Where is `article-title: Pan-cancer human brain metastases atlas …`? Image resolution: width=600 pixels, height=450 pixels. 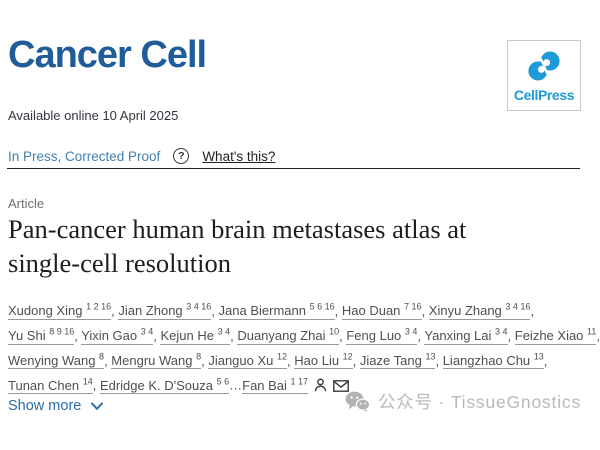 article-title: Pan-cancer human brain metastases atlas … is located at coordinates (302, 246).